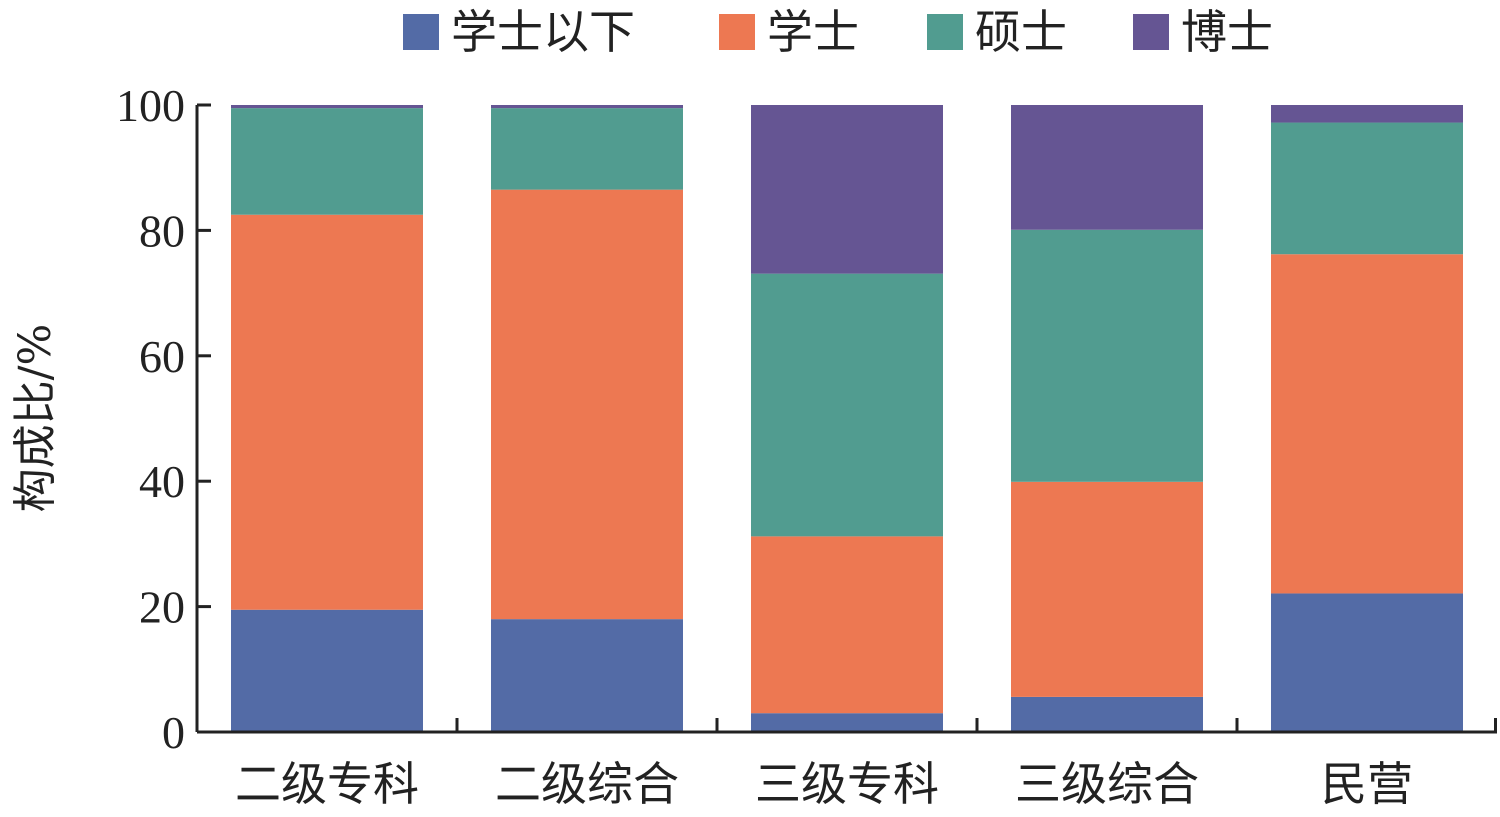 The width and height of the screenshot is (1500, 817). What do you see at coordinates (35, 418) in the screenshot?
I see `y-axis-title: 构成比/%` at bounding box center [35, 418].